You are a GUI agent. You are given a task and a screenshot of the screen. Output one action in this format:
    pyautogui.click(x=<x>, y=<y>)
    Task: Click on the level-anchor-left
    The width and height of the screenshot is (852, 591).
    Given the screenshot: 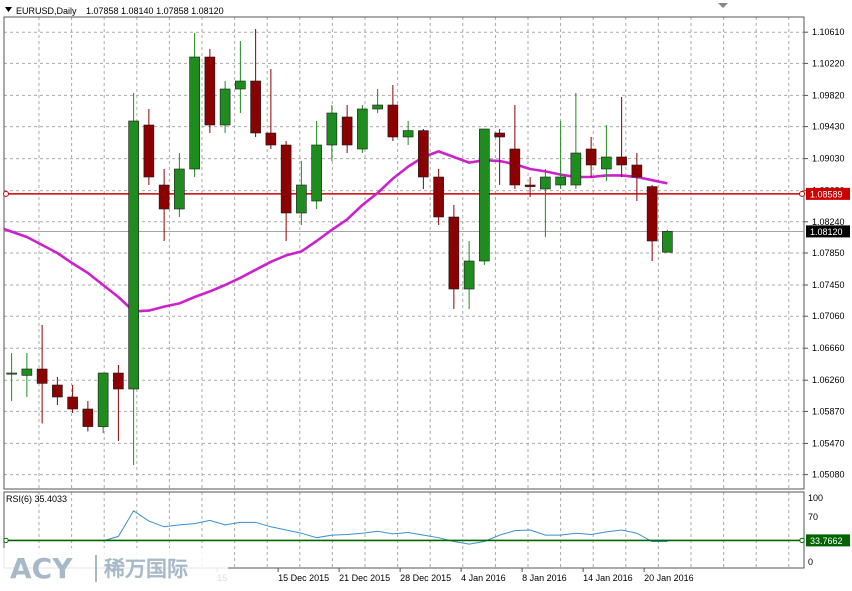 What is the action you would take?
    pyautogui.click(x=6, y=193)
    